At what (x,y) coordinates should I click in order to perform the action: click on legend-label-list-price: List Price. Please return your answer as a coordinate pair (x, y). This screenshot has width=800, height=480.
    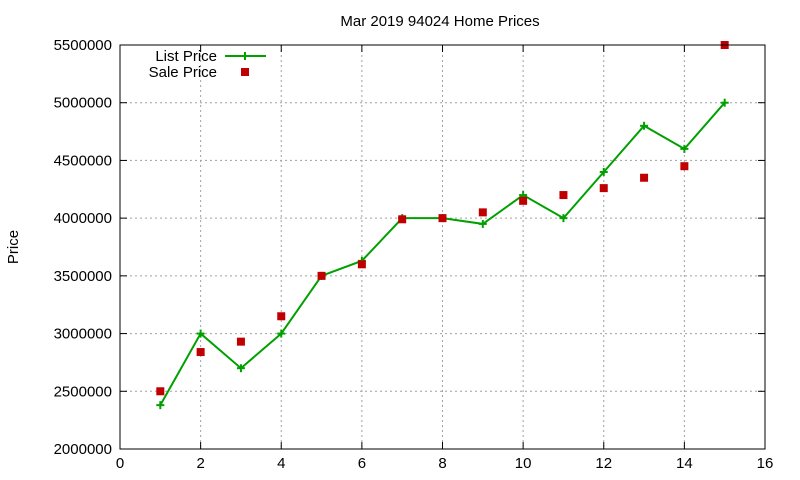
    Looking at the image, I should click on (186, 56).